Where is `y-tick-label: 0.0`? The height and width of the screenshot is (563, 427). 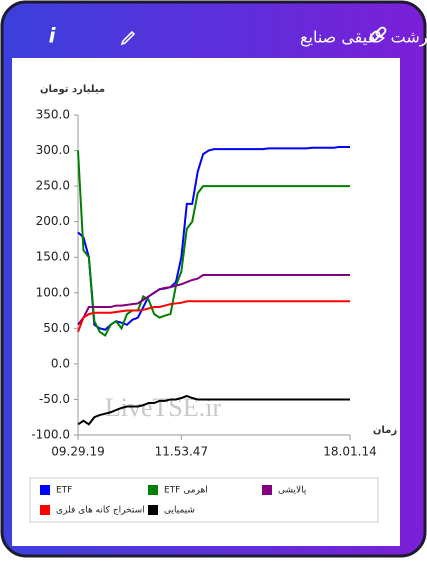
y-tick-label: 0.0 is located at coordinates (60, 363).